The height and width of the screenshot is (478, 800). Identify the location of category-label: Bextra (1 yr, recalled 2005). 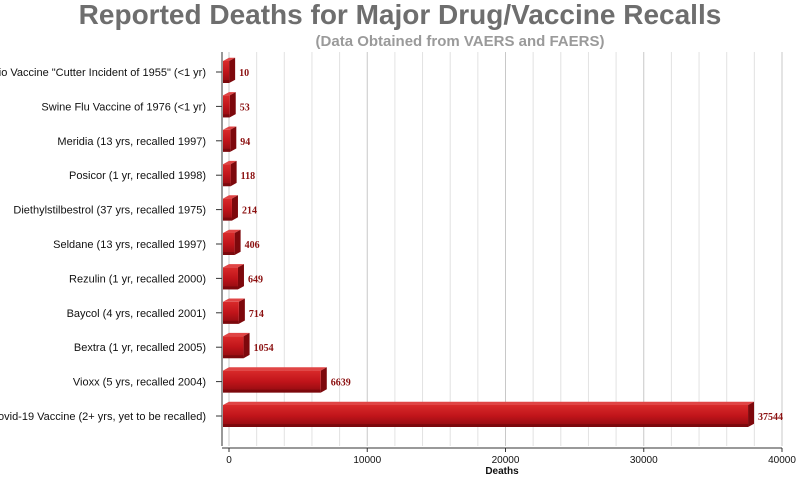
(140, 348).